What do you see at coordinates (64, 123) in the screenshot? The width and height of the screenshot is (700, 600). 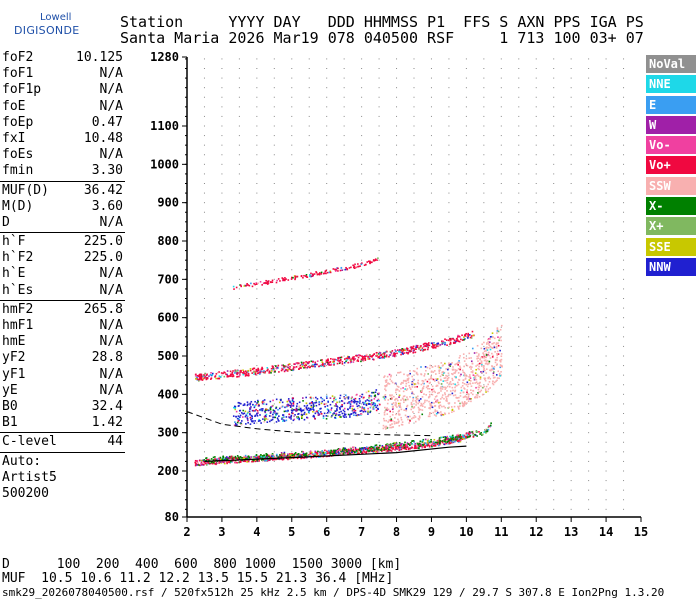 I see `param-row: foEp 0.47` at bounding box center [64, 123].